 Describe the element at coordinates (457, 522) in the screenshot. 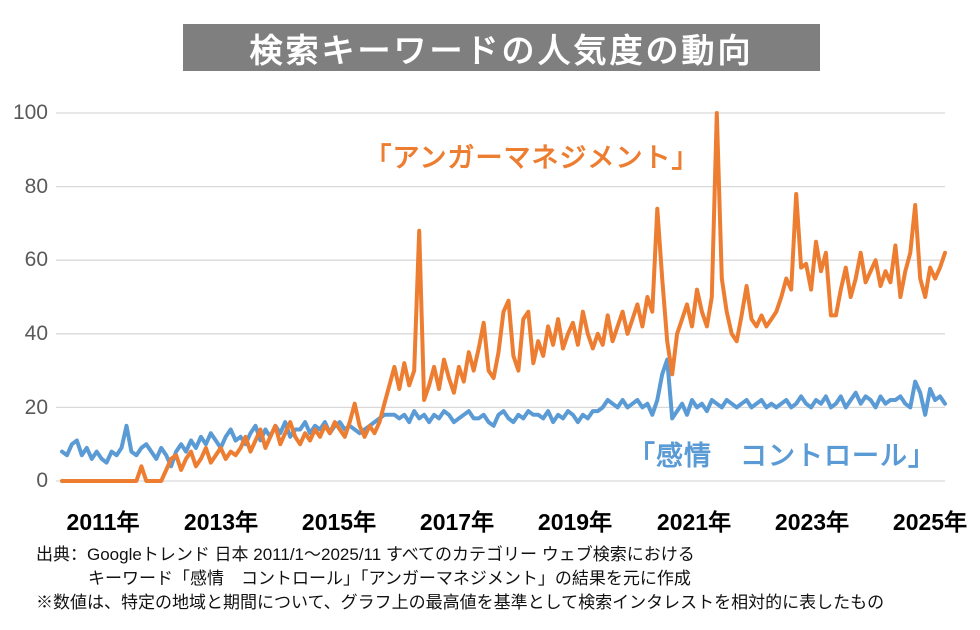

I see `x-axis-tick-label: 2017年` at that location.